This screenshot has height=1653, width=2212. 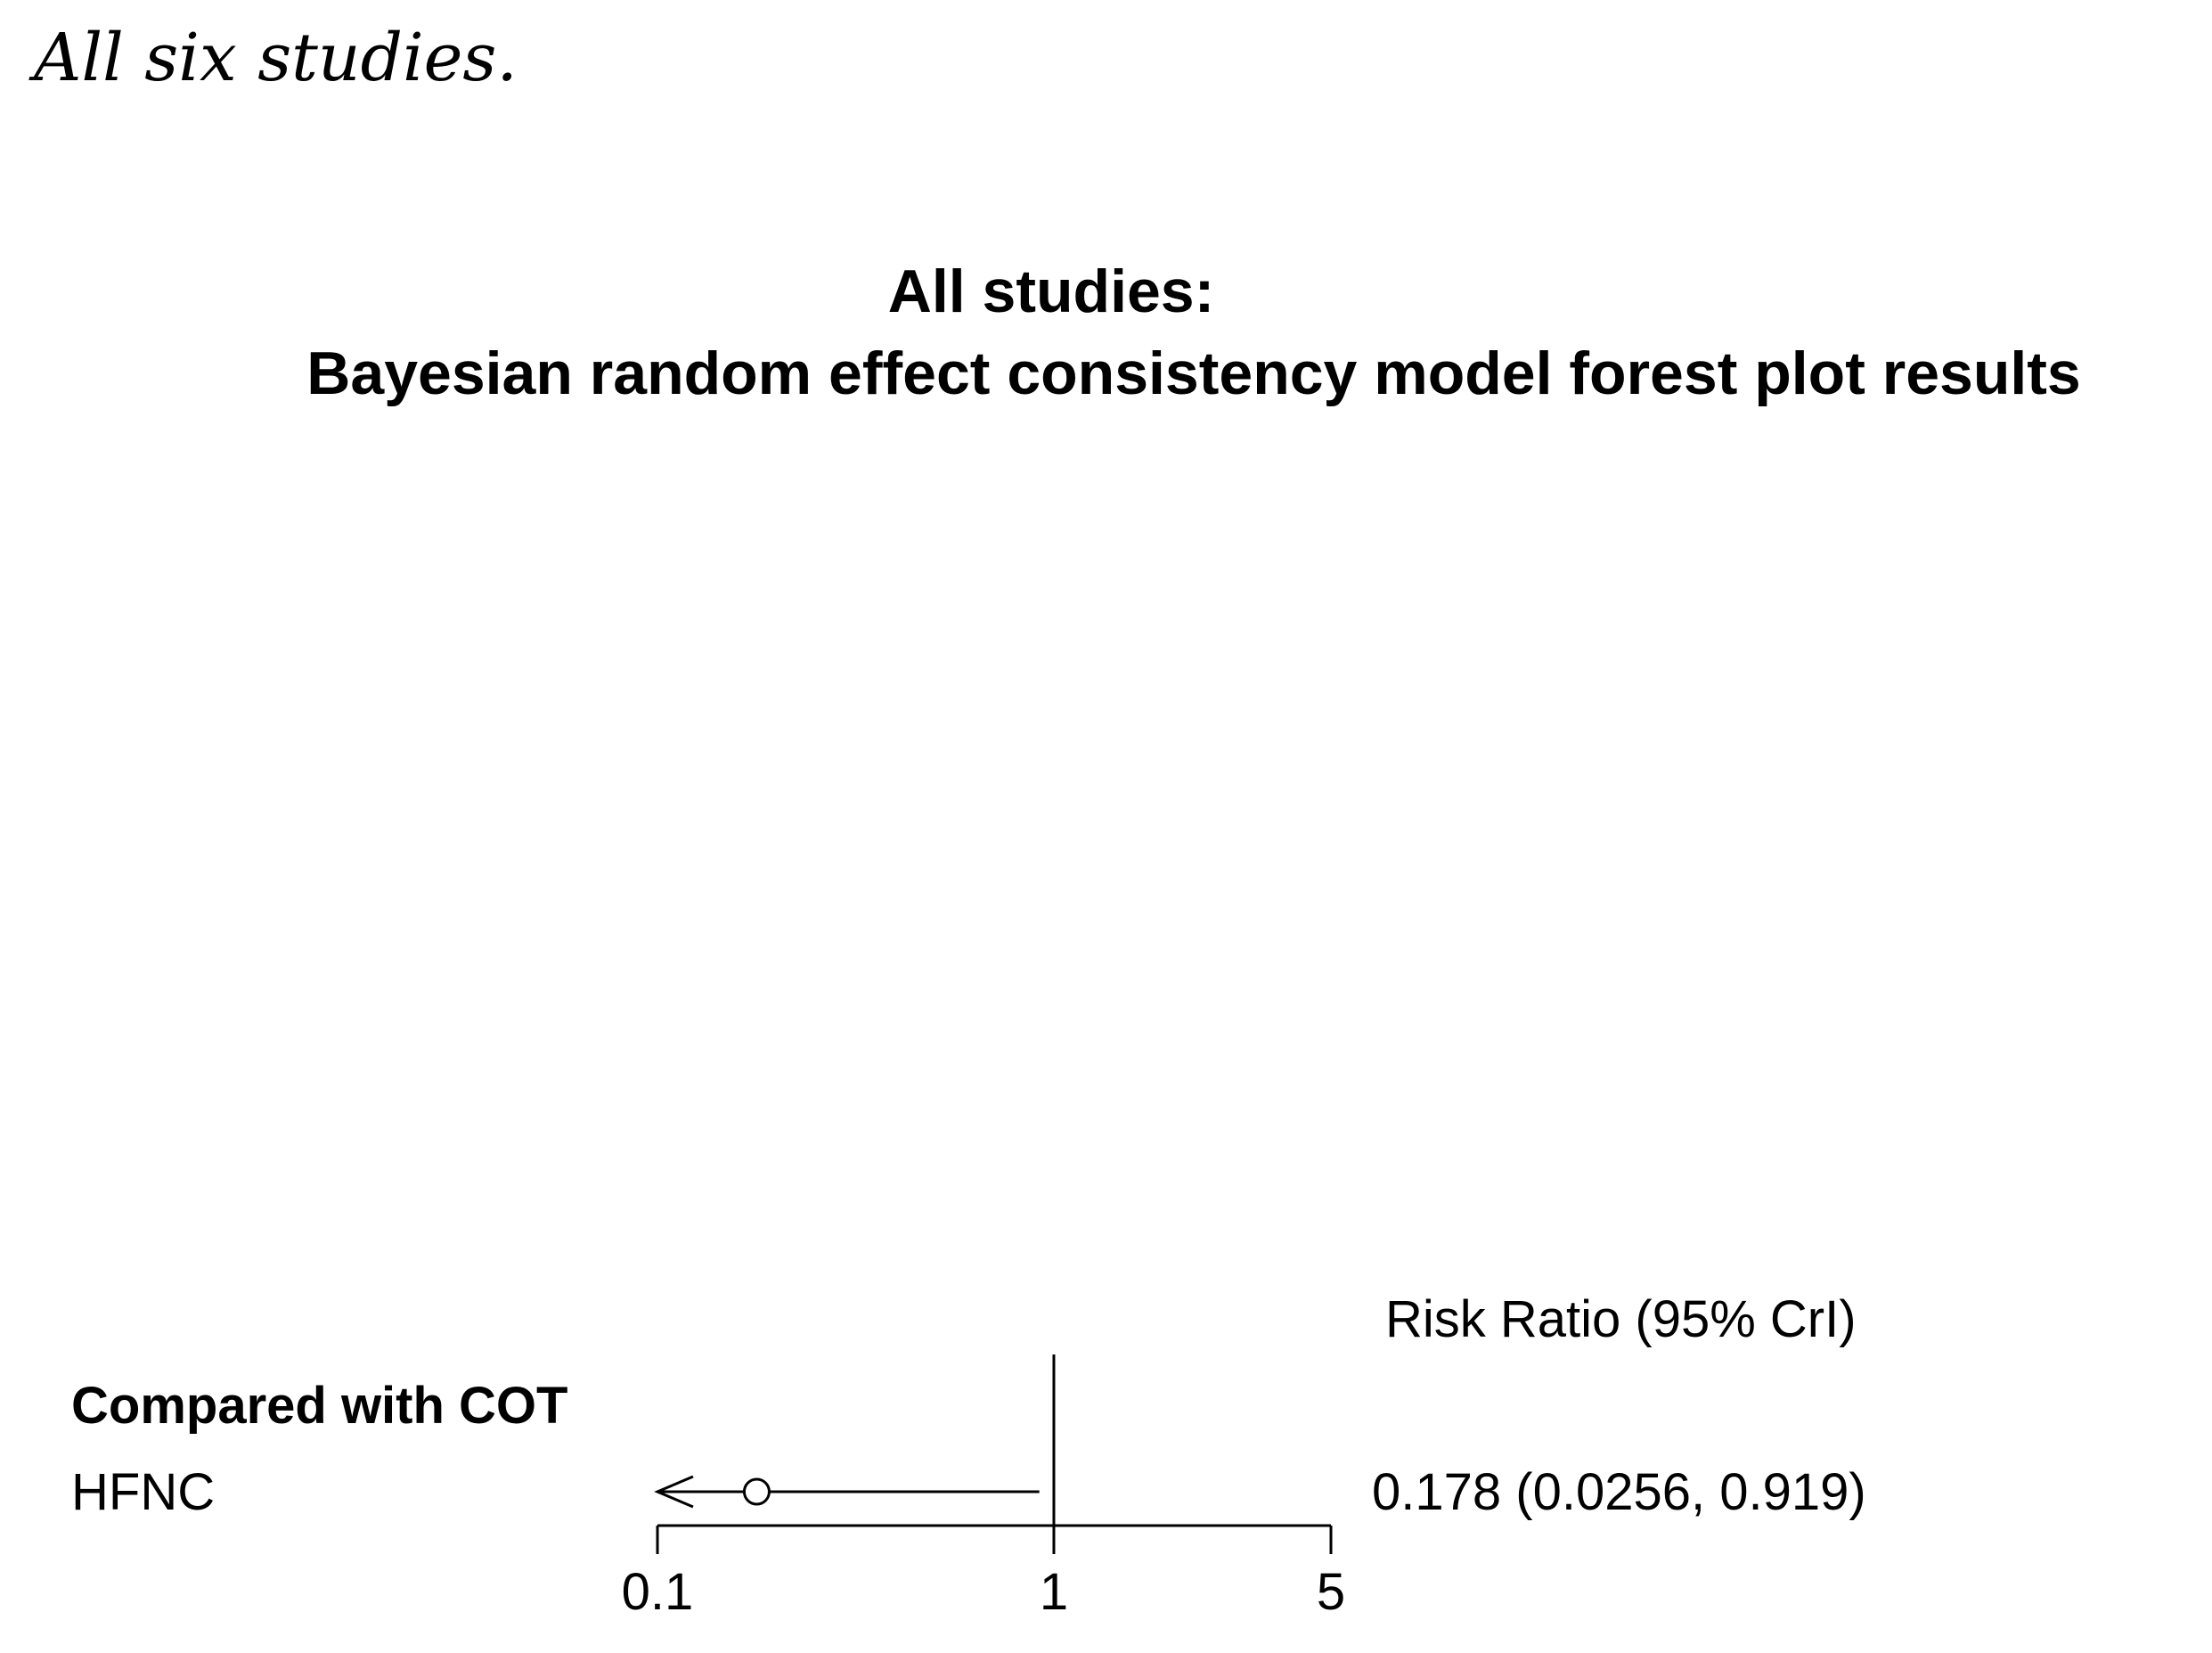 What do you see at coordinates (1619, 1492) in the screenshot?
I see `ci-text: 0.178 (0.0256, 0.919)` at bounding box center [1619, 1492].